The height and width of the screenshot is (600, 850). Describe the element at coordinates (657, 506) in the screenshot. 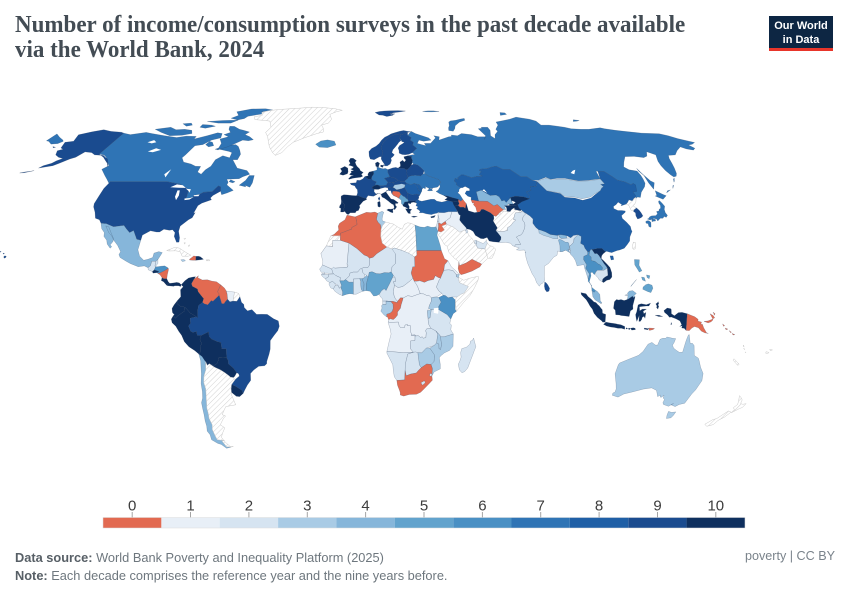

I see `svg-text: 9` at that location.